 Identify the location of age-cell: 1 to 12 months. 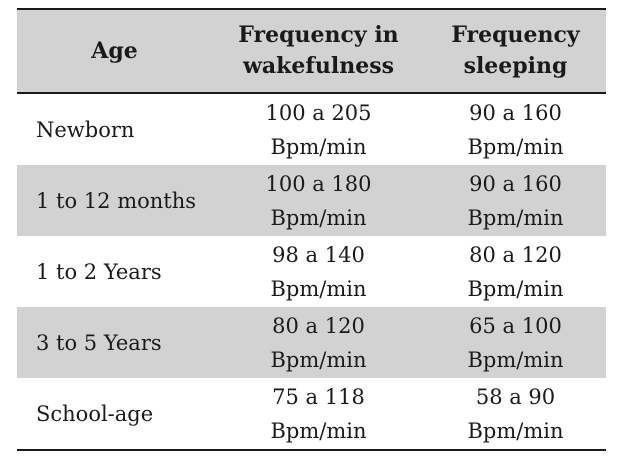
(116, 200).